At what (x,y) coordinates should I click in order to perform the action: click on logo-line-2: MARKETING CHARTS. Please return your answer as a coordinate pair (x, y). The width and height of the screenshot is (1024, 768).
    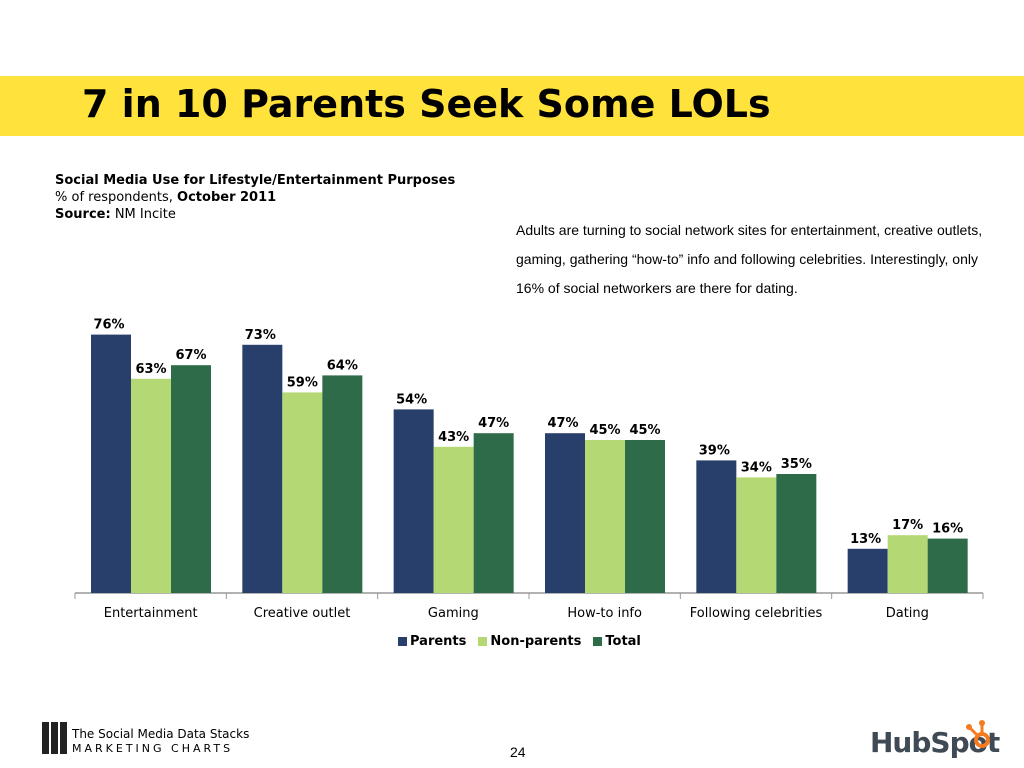
    Looking at the image, I should click on (153, 748).